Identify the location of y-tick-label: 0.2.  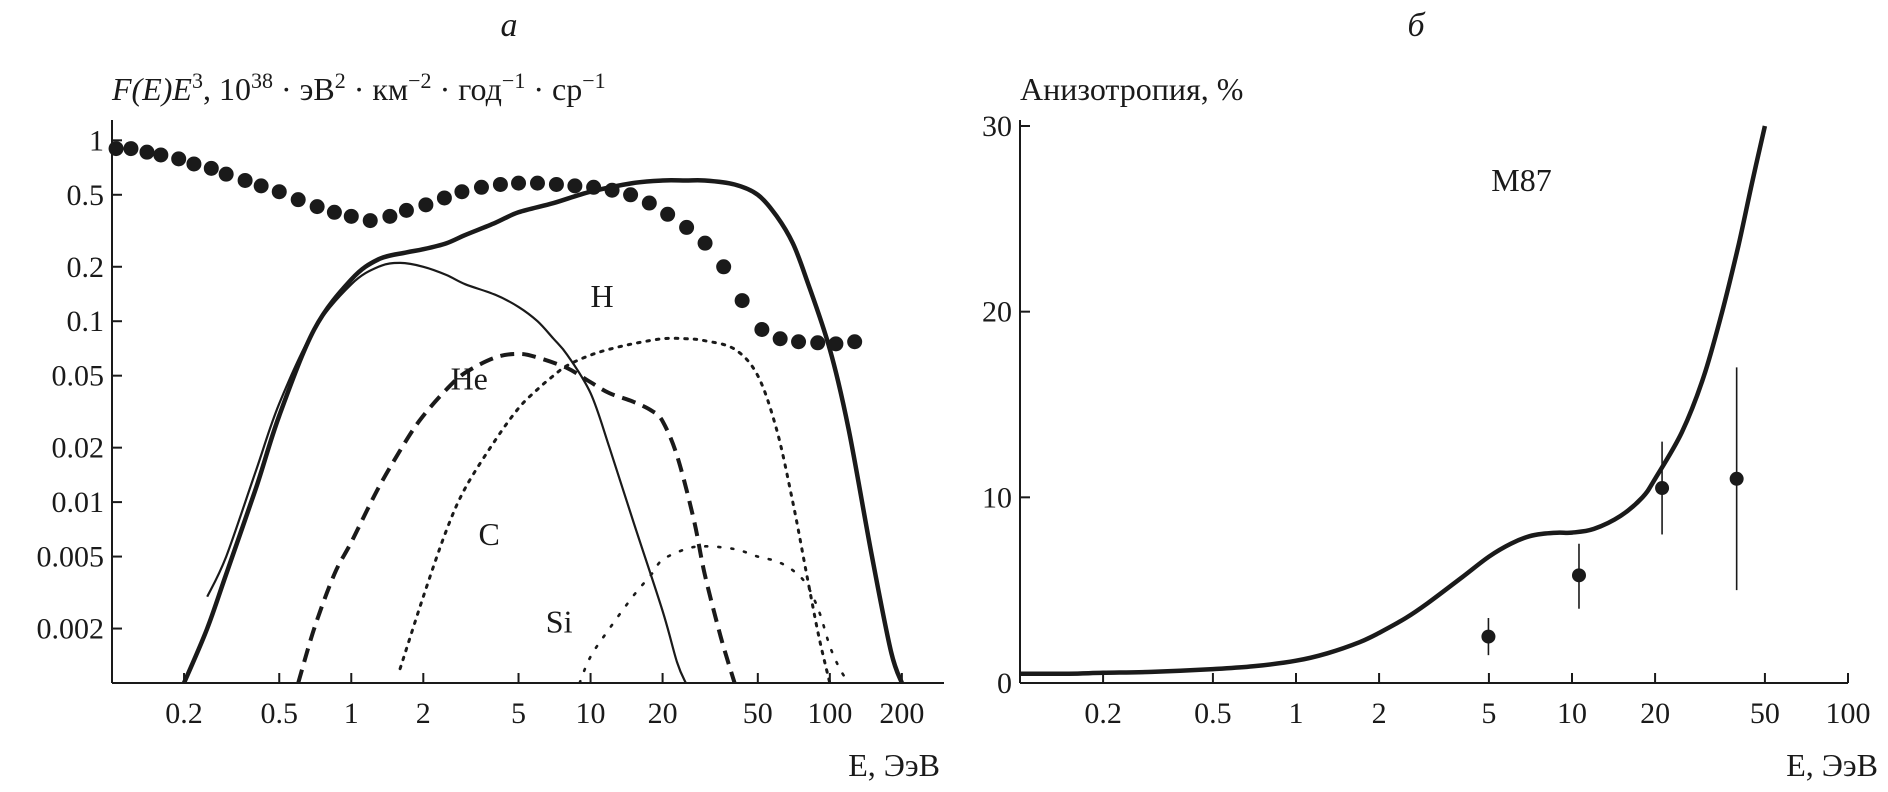
(86, 267).